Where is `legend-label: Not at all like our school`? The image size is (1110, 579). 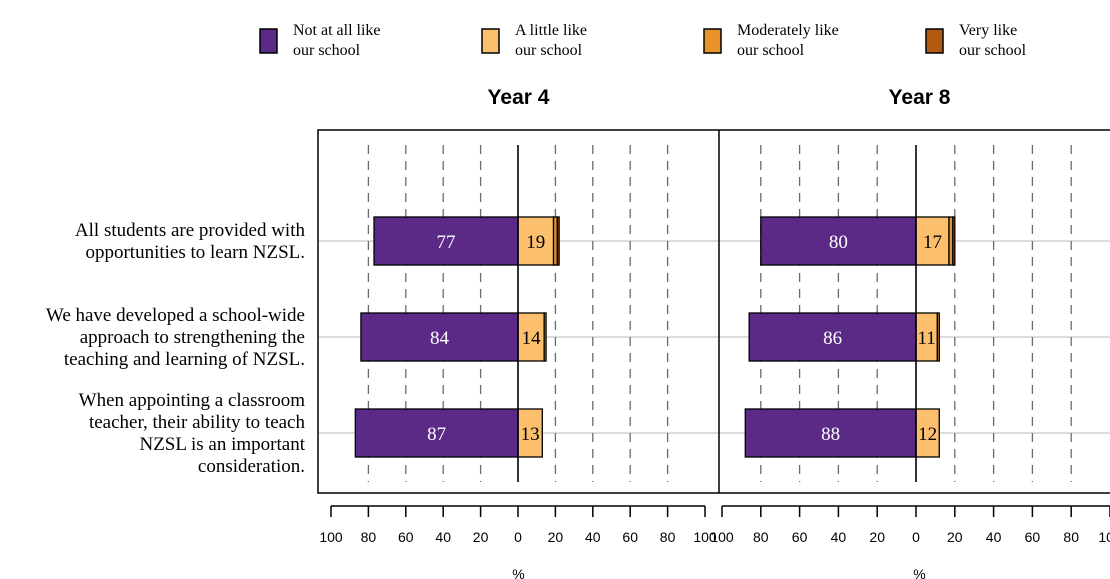
legend-label: Not at all like our school is located at coordinates (337, 40).